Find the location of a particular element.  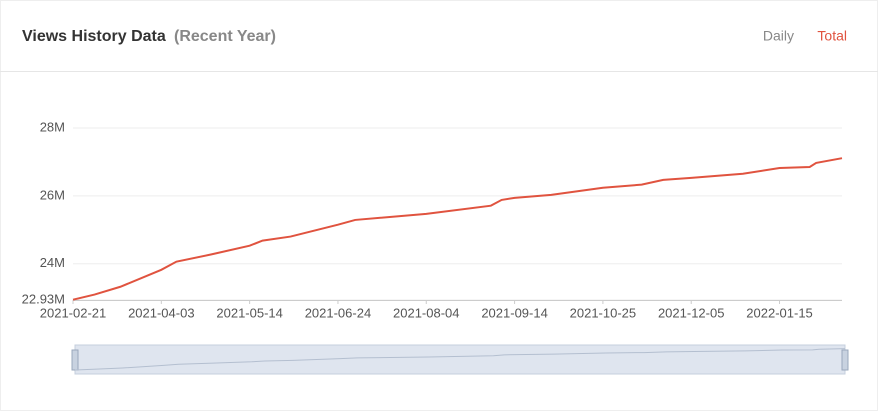

x-tick-label: 2021-12-05 is located at coordinates (691, 312).